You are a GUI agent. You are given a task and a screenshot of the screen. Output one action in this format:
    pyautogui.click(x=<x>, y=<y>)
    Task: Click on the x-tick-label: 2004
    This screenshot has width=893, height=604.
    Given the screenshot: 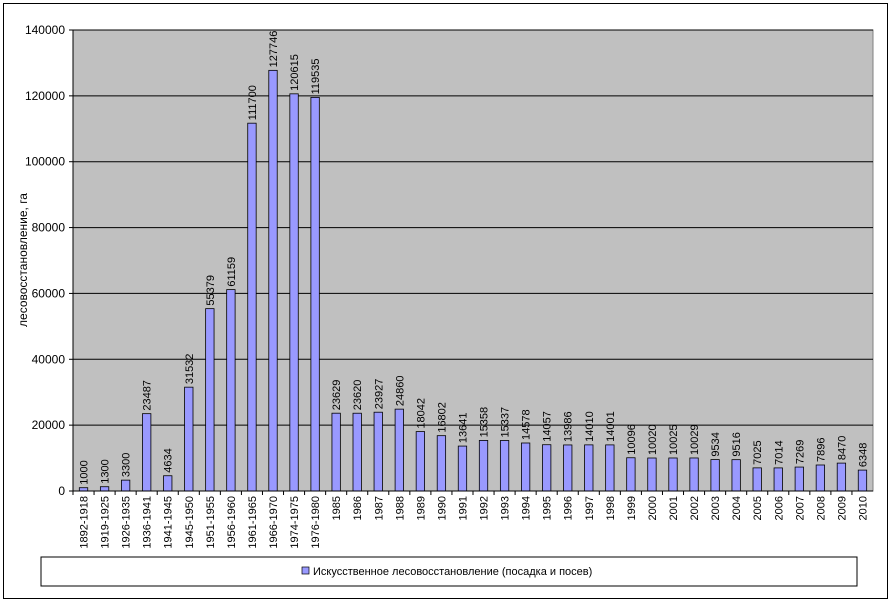 What is the action you would take?
    pyautogui.click(x=737, y=508)
    